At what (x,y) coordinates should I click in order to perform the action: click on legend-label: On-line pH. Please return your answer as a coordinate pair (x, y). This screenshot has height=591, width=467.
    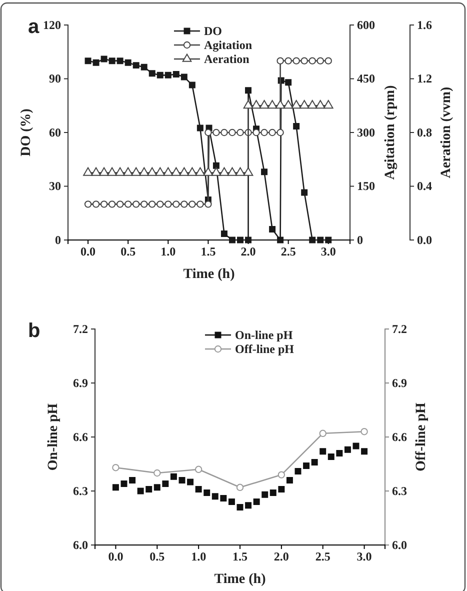
    Looking at the image, I should click on (264, 335).